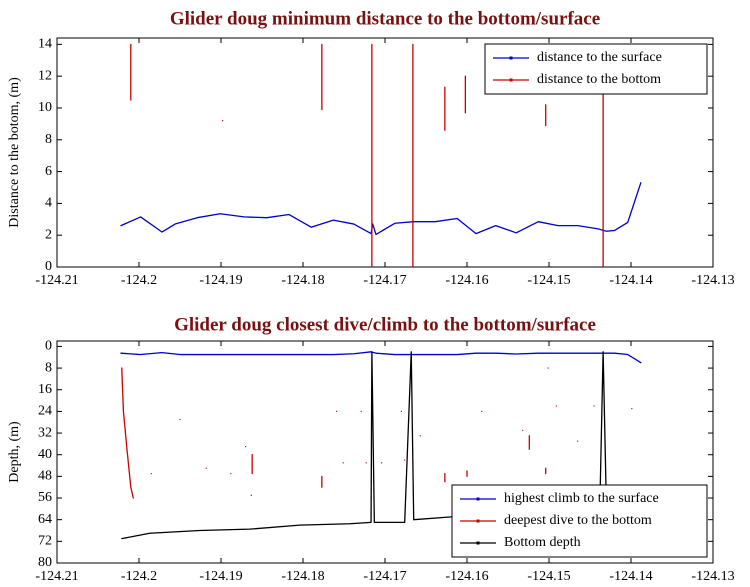  I want to click on legend-box, so click(596, 69).